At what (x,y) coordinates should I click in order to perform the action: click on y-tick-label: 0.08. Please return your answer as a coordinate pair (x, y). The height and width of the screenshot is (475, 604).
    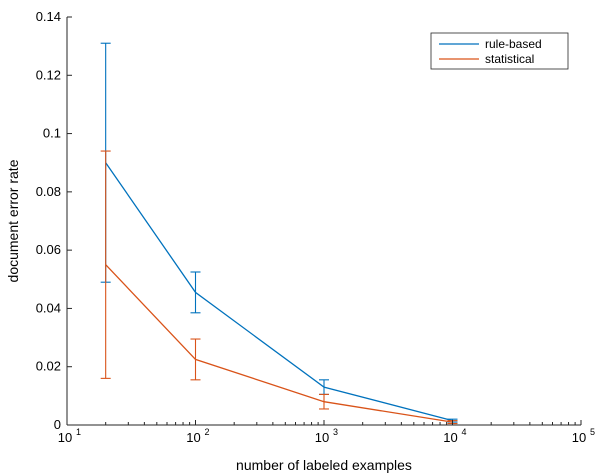
    Looking at the image, I should click on (48, 191).